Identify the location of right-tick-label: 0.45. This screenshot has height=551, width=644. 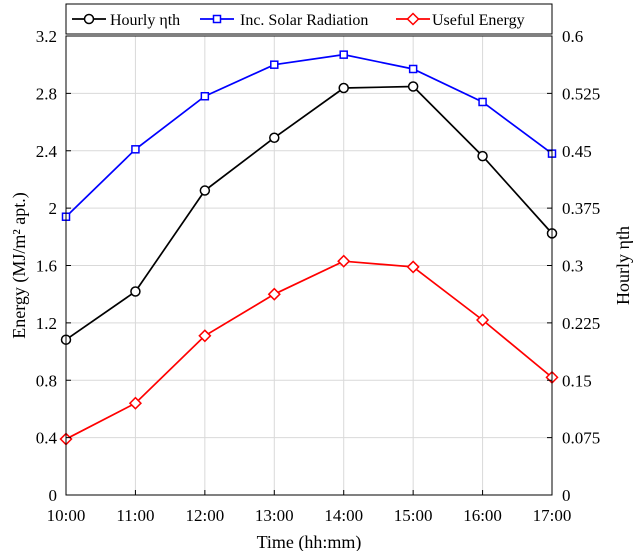
(577, 151).